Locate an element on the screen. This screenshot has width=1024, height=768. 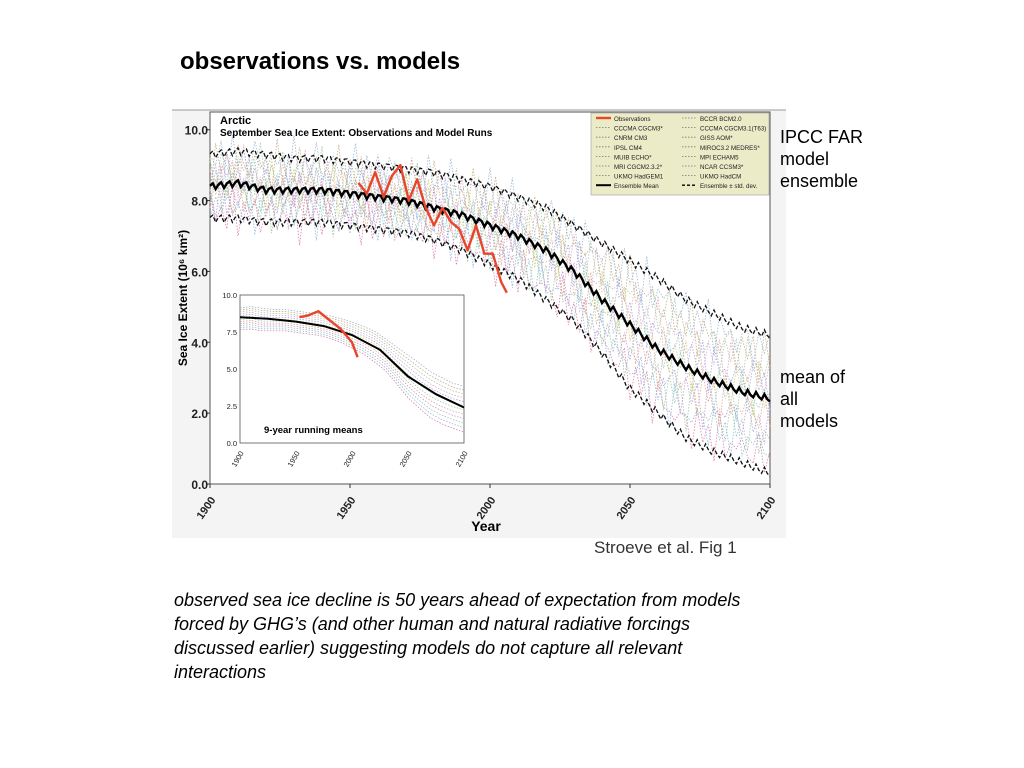
legend-entry: MPI ECHAM5 is located at coordinates (719, 157).